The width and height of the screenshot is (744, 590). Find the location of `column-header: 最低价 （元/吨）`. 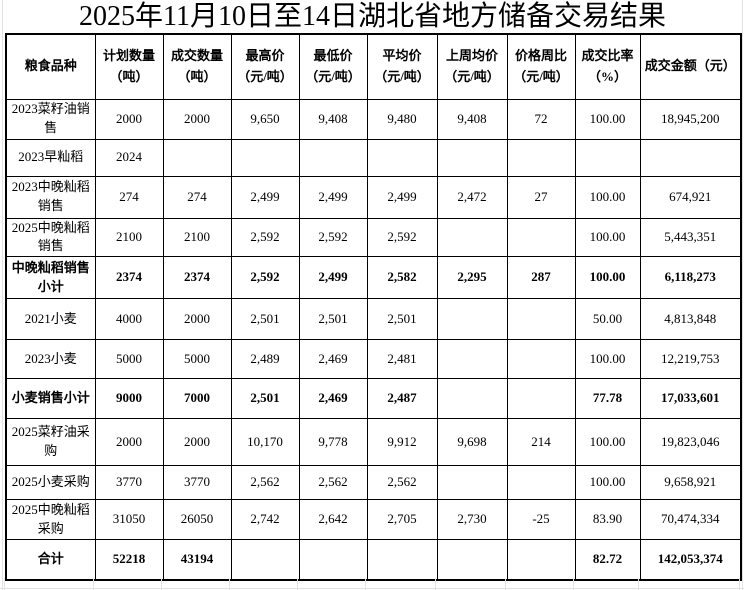

column-header: 最低价 （元/吨） is located at coordinates (333, 66).